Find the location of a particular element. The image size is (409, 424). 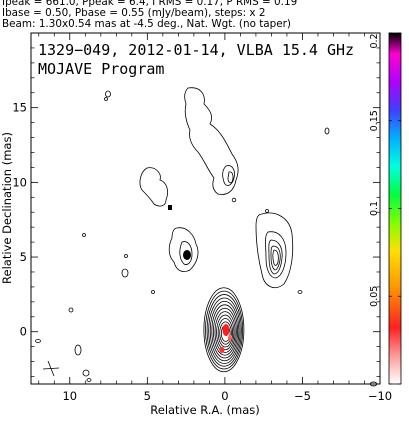

beam-marker is located at coordinates (51, 368).